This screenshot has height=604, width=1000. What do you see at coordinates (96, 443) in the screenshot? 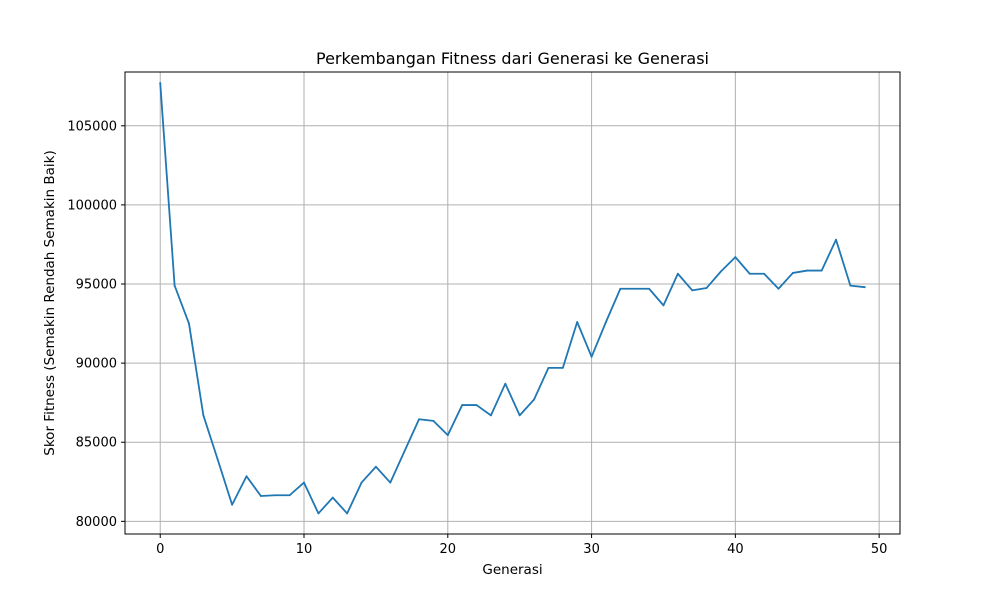
I see `y-tick-label: 85000` at bounding box center [96, 443].